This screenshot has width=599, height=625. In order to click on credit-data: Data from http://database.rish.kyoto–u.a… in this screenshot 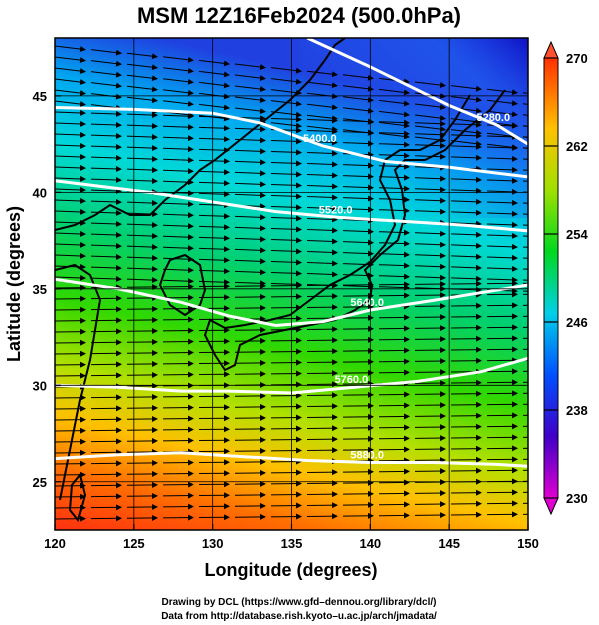, I will do `click(299, 616)`.